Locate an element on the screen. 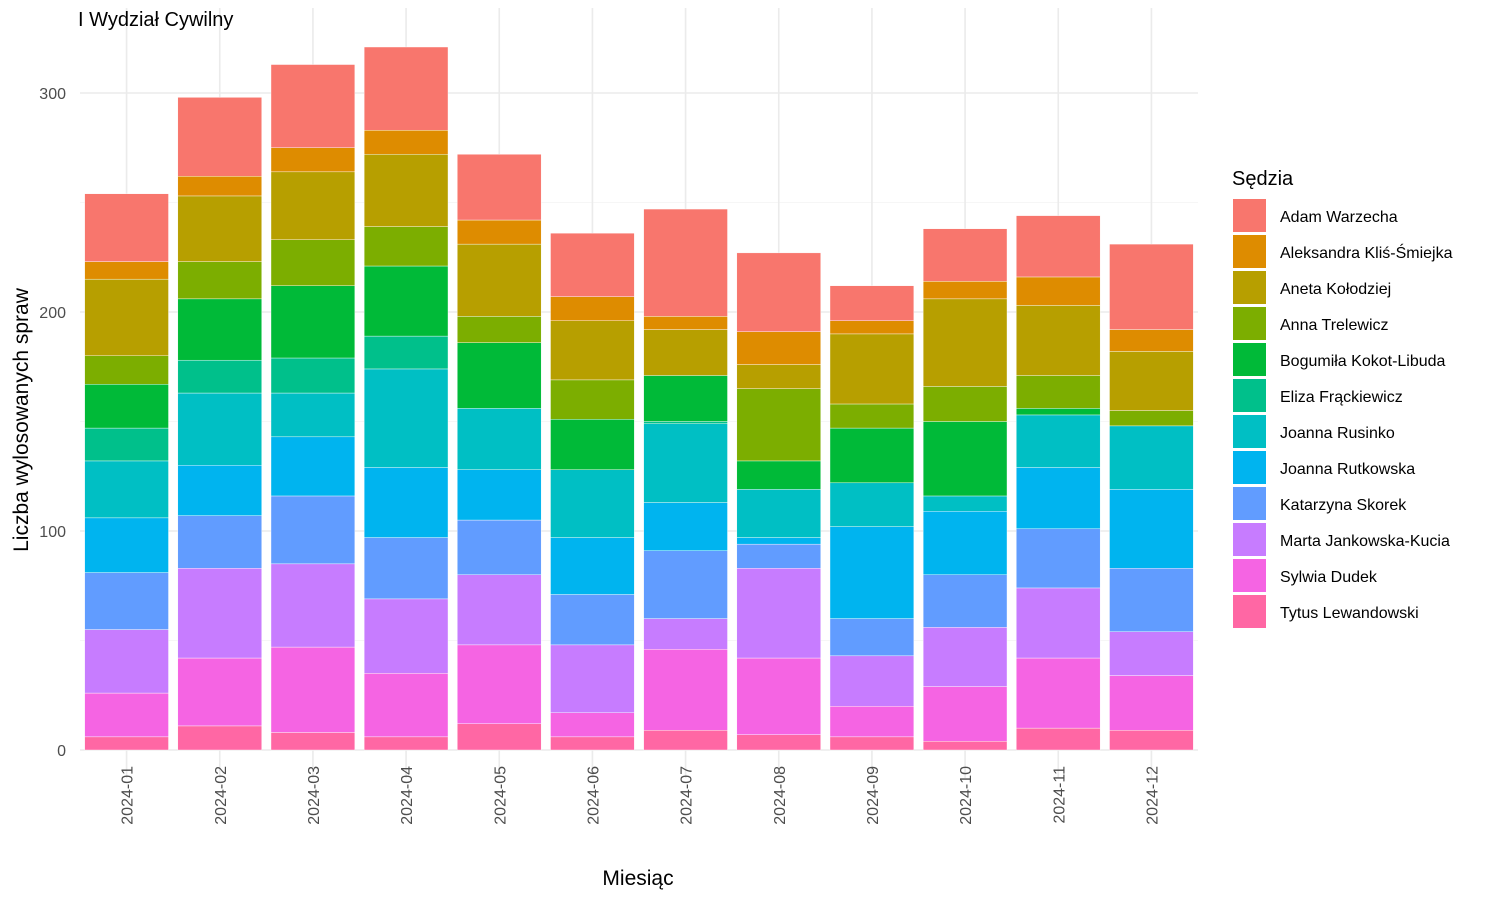  legend-label: Marta Jankowska-Kucia is located at coordinates (1365, 541).